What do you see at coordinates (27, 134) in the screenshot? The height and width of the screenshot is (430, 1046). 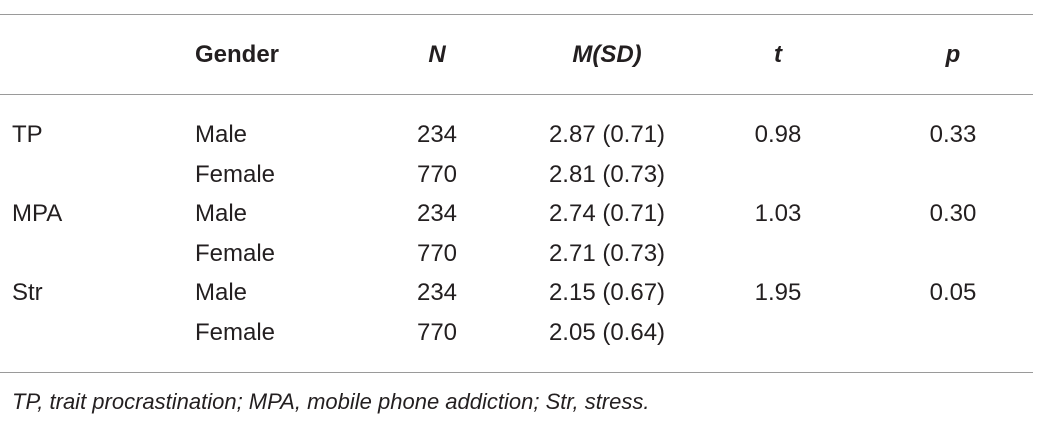 I see `table-cell: TP` at bounding box center [27, 134].